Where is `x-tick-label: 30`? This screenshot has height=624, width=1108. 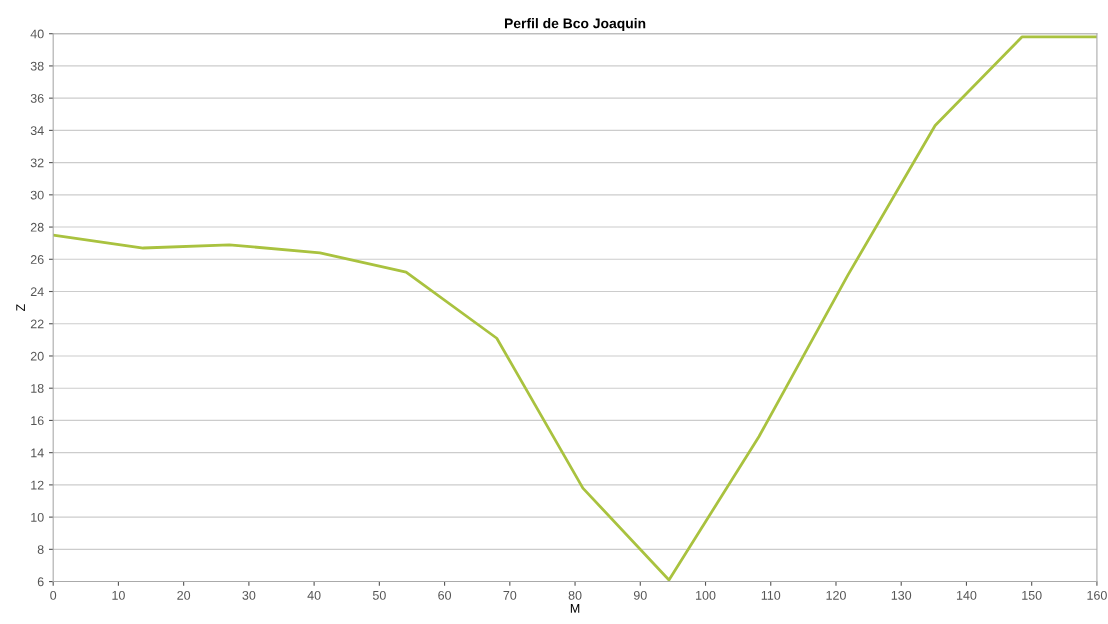
x-tick-label: 30 is located at coordinates (249, 595).